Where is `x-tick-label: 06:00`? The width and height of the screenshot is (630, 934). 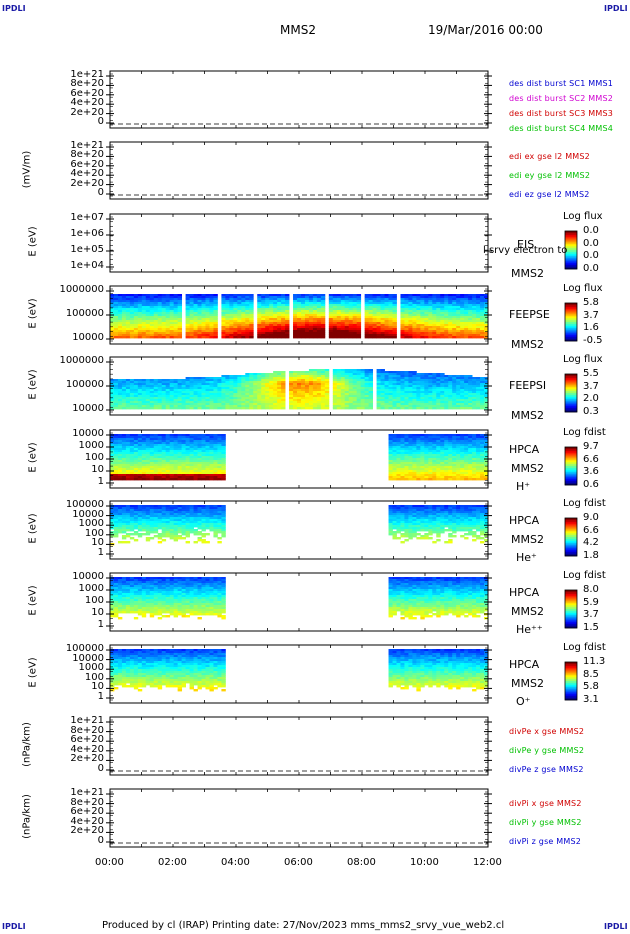 x-tick-label: 06:00 is located at coordinates (298, 862).